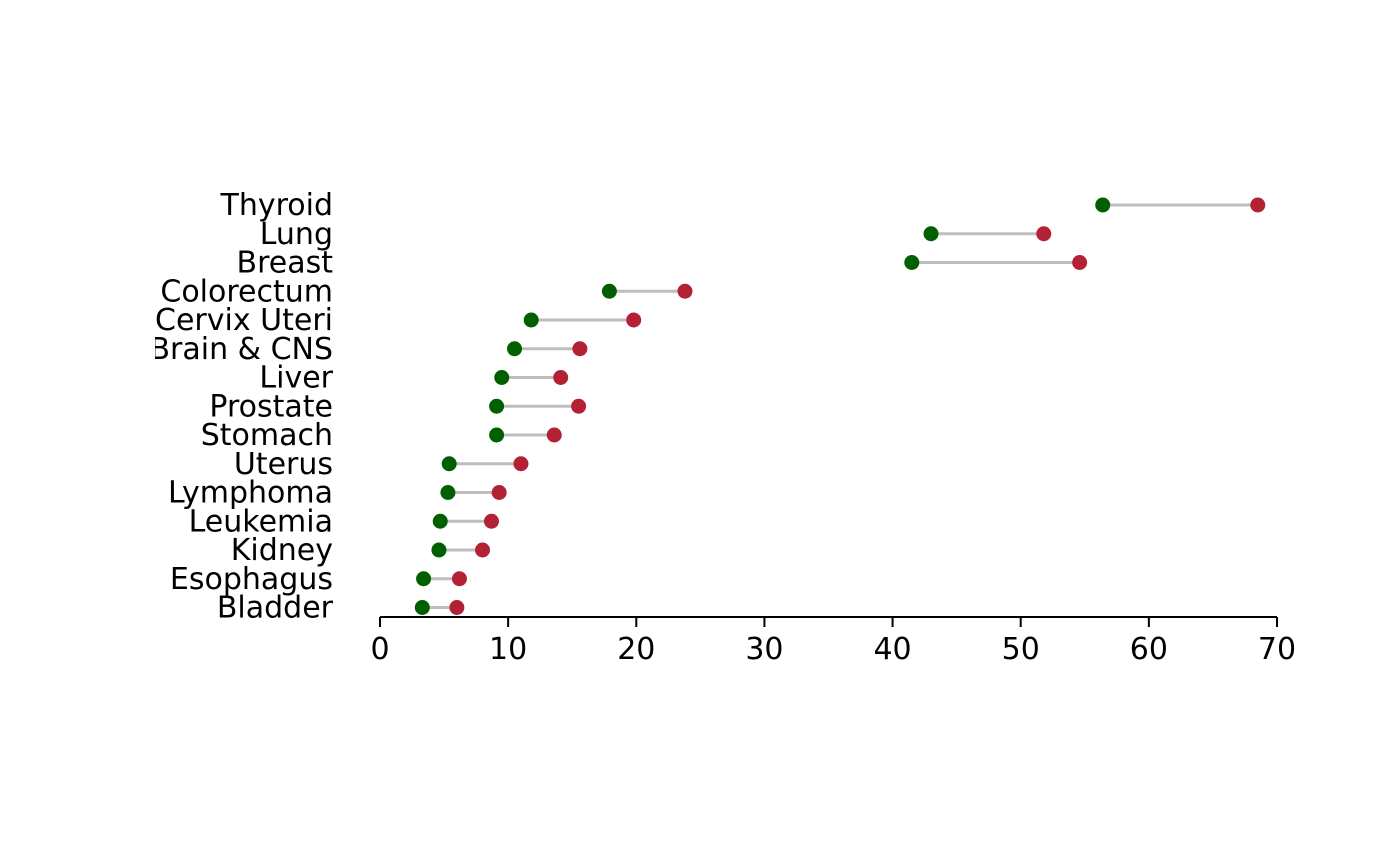  I want to click on x-tick-label: 70, so click(1277, 649).